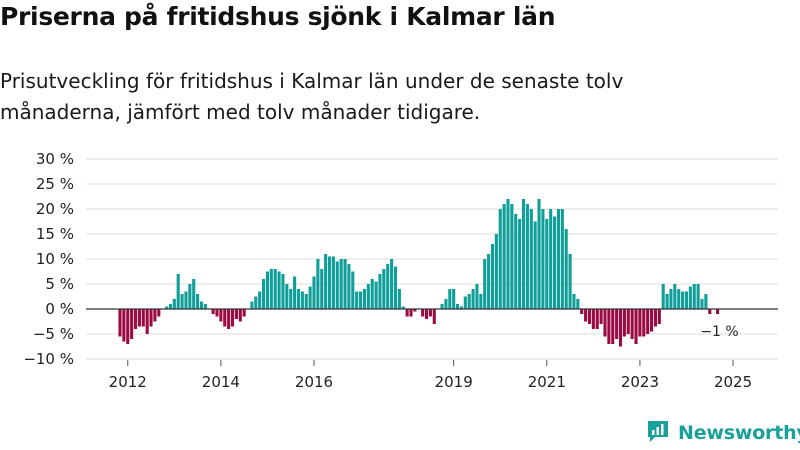 The height and width of the screenshot is (450, 800). I want to click on newsworthy-logo: Newsworthy, so click(722, 433).